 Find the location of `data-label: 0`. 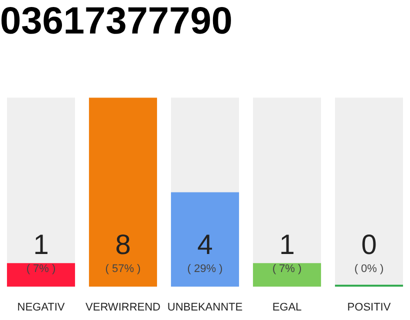

data-label: 0 is located at coordinates (369, 244).